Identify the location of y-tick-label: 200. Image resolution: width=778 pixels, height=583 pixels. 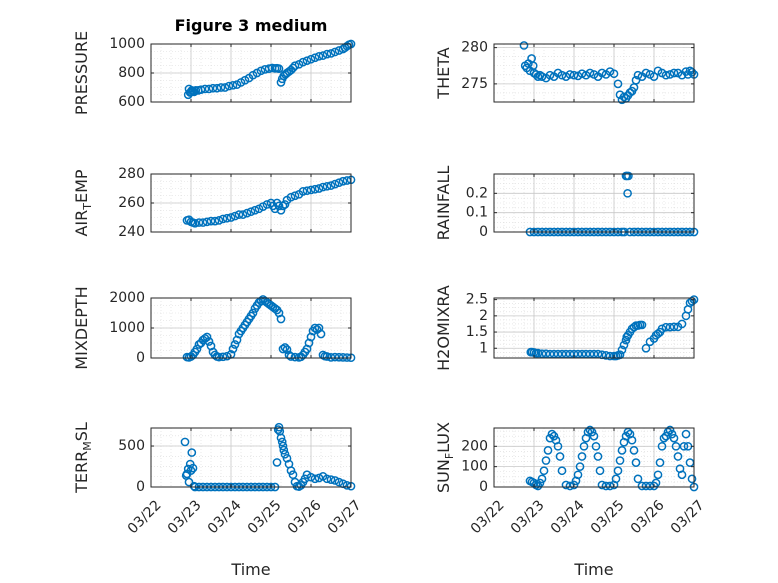
(474, 446).